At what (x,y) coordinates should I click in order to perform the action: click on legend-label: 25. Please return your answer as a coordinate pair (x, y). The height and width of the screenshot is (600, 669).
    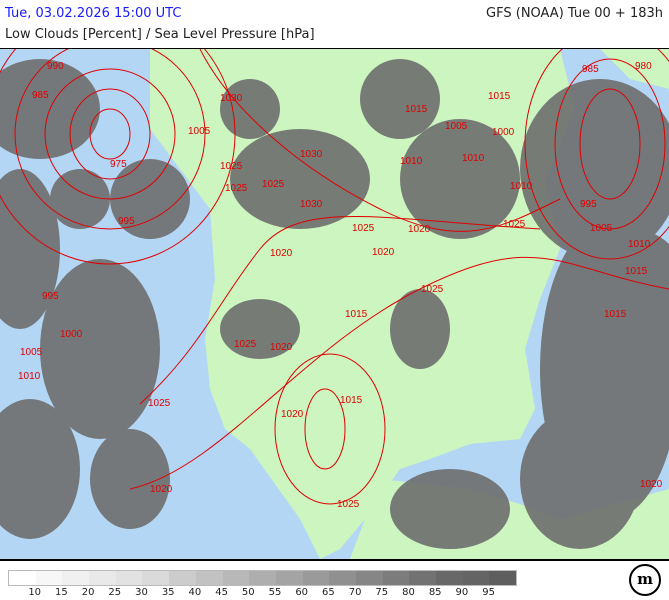
    Looking at the image, I should click on (115, 592).